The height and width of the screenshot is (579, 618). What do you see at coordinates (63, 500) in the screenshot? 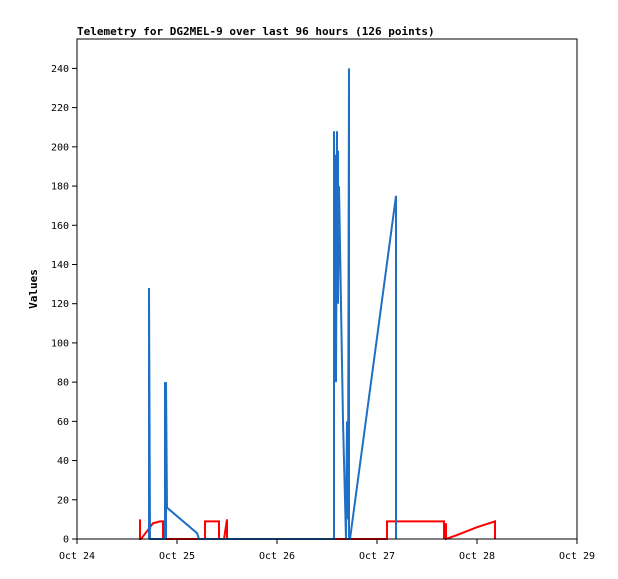
I see `y-tick-label: 20` at bounding box center [63, 500].